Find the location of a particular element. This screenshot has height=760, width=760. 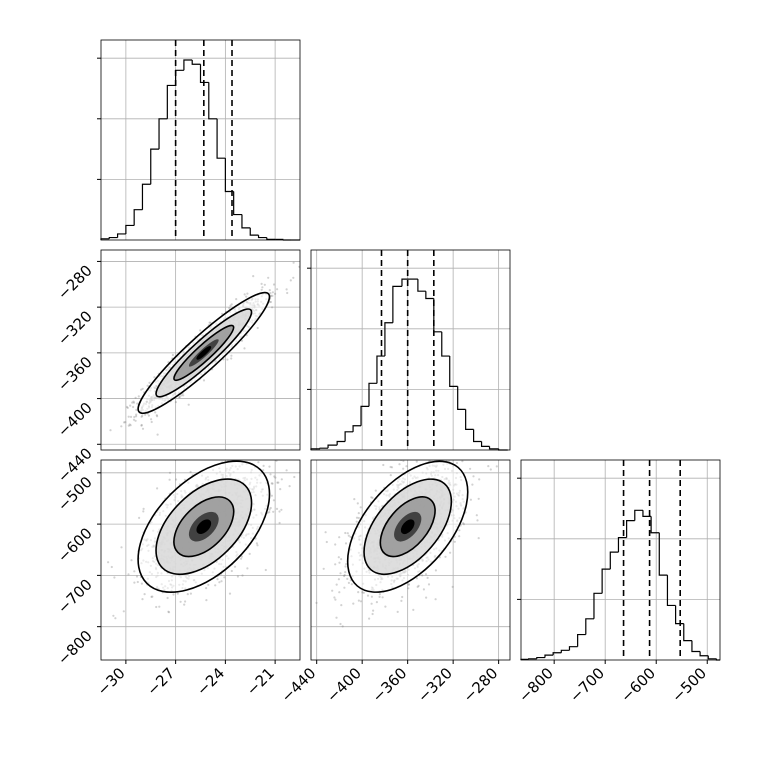

scatter-panel is located at coordinates (200, 549).